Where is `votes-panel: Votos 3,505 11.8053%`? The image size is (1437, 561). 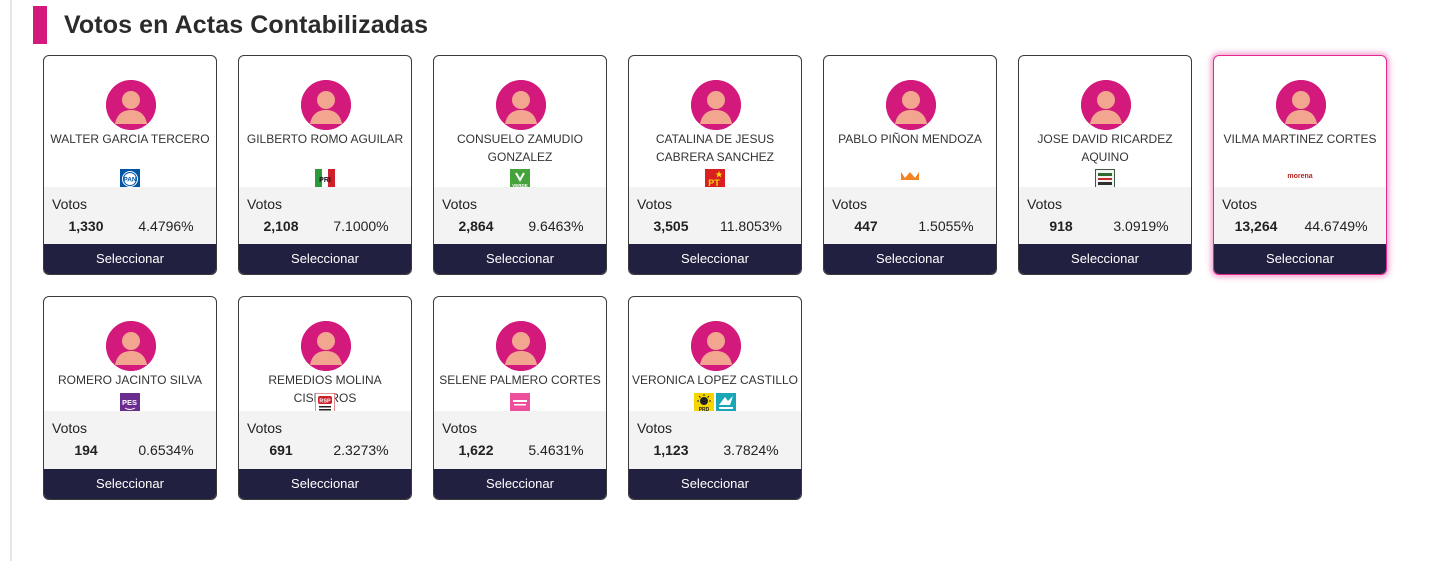 votes-panel: Votos 3,505 11.8053% is located at coordinates (715, 216).